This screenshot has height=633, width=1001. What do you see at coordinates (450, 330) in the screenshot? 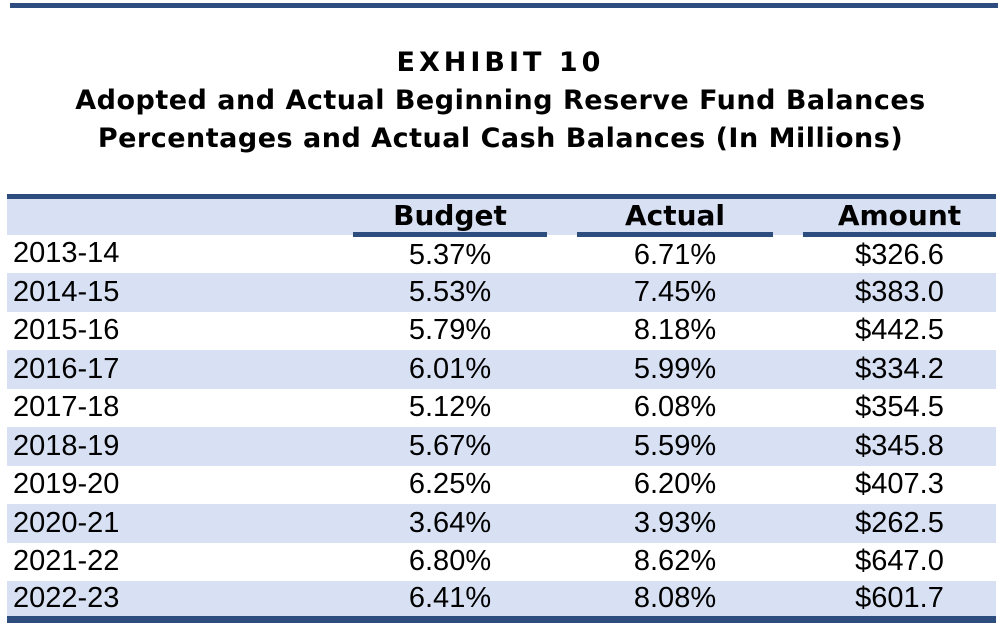
I see `budget-cell: 5.79%` at bounding box center [450, 330].